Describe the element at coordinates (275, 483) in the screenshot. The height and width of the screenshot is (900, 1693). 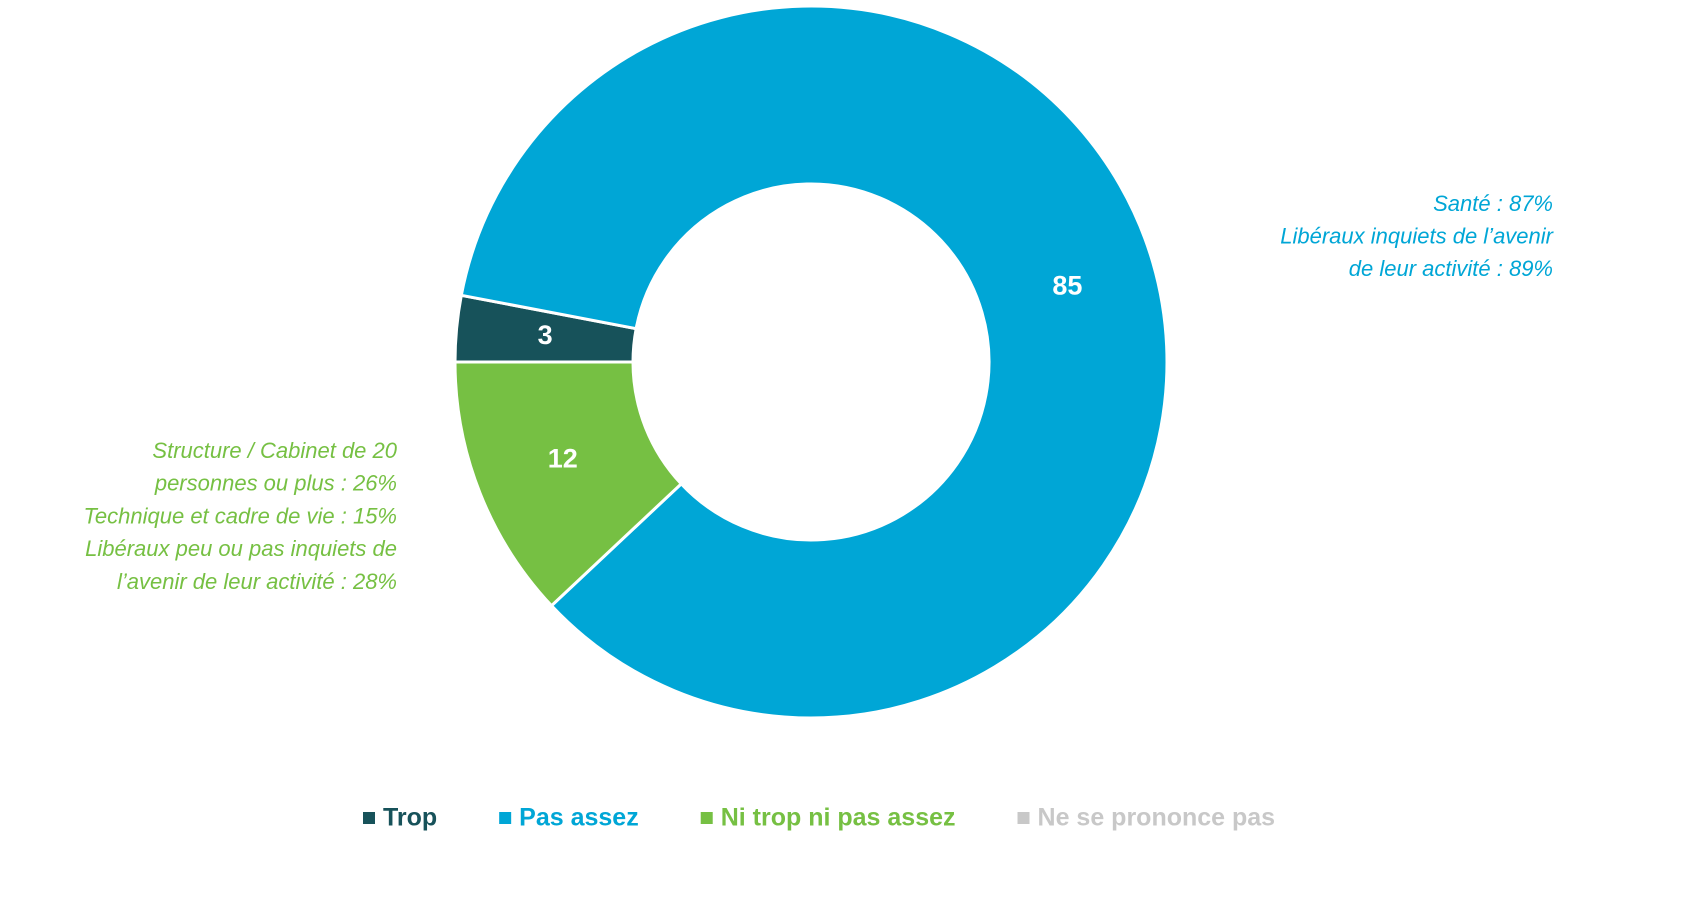
I see `annotation: personnes ou plus : 26%` at that location.